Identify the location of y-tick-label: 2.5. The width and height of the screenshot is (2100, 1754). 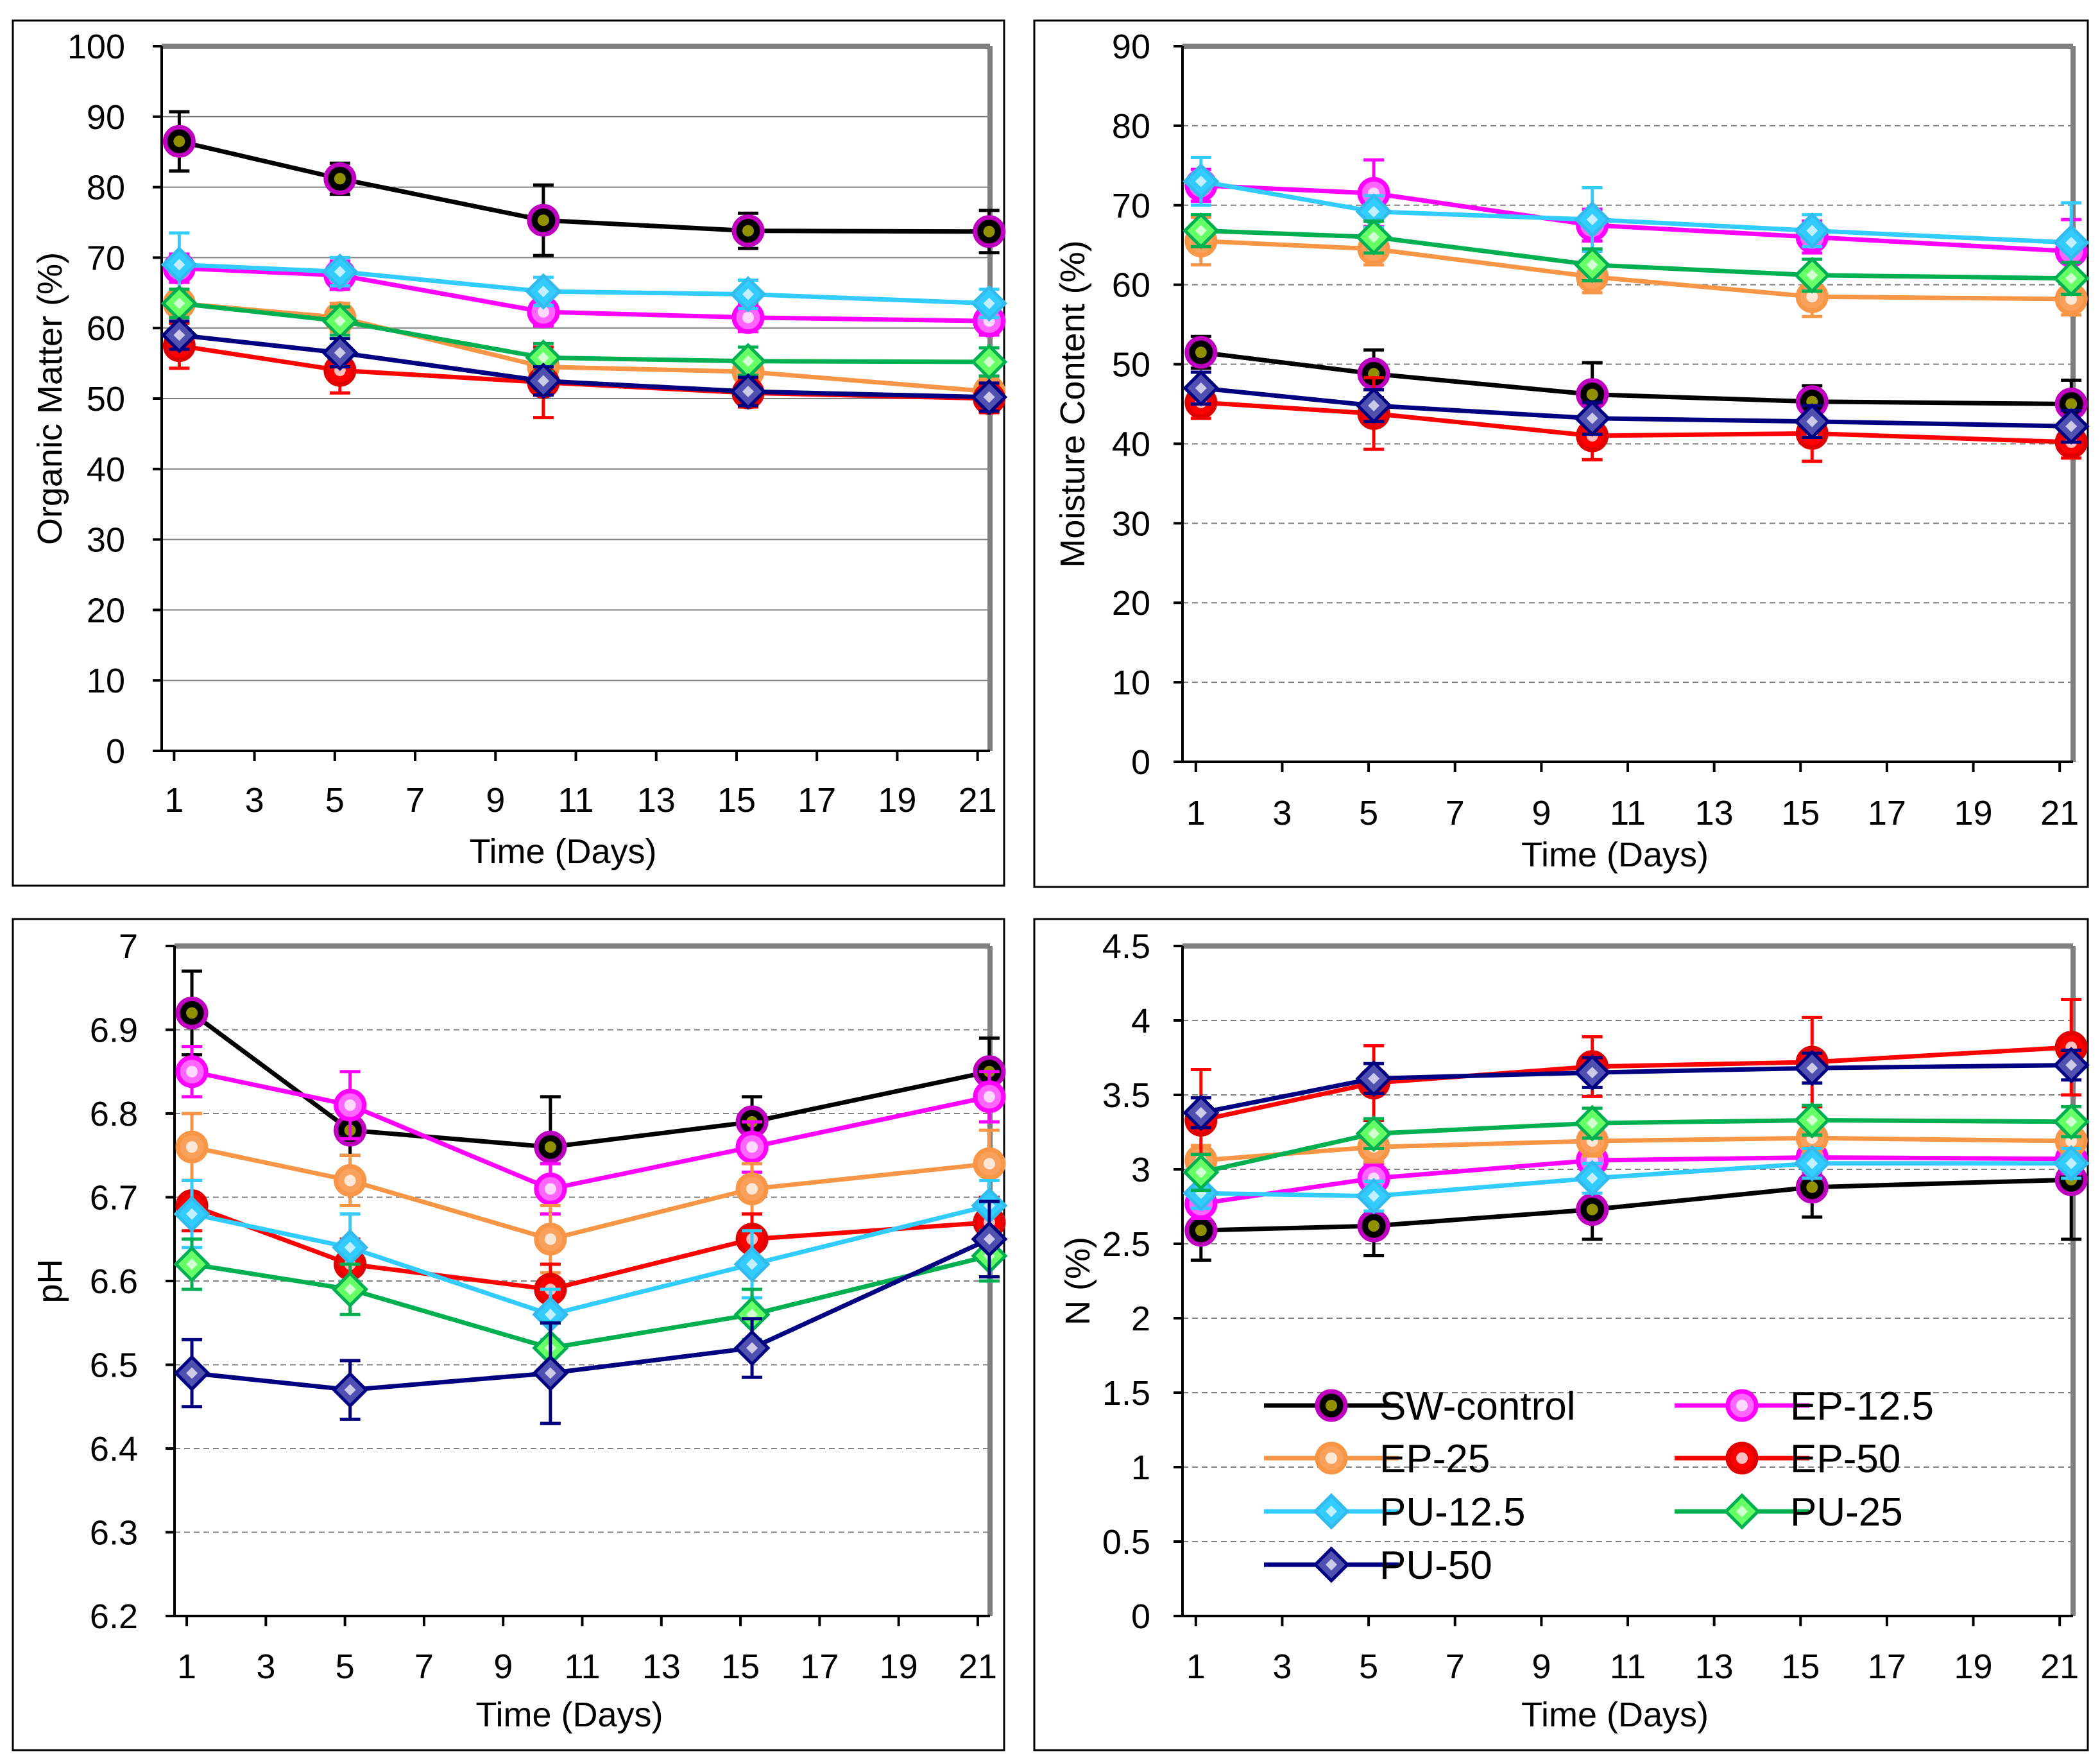
(1126, 1244).